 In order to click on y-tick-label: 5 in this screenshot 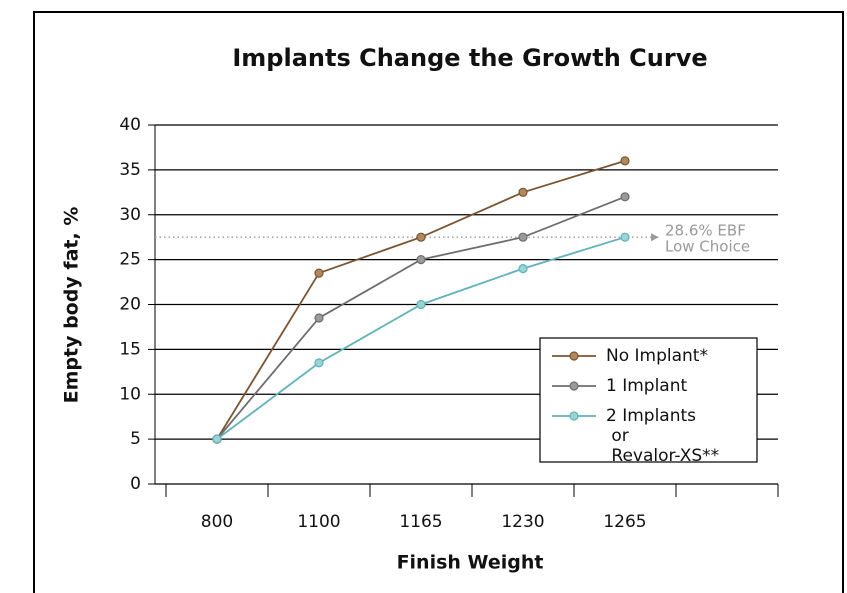, I will do `click(135, 439)`.